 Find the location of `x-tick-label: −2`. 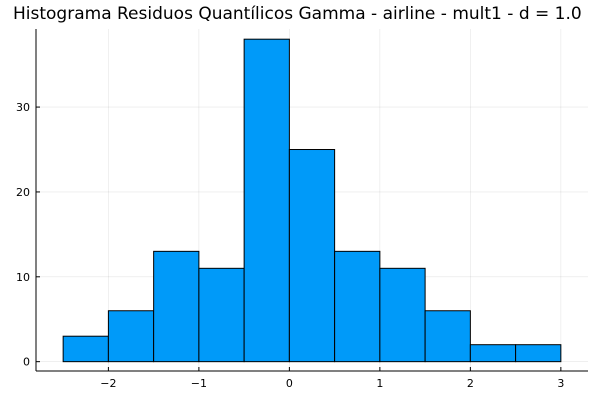

x-tick-label: −2 is located at coordinates (108, 383).